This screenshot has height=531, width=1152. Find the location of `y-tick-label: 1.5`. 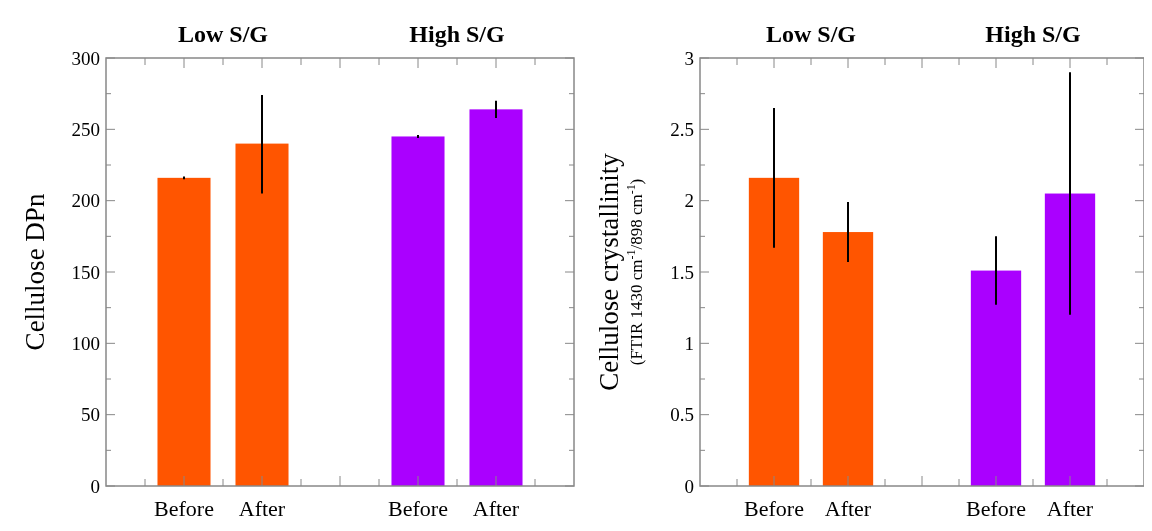

y-tick-label: 1.5 is located at coordinates (682, 272).